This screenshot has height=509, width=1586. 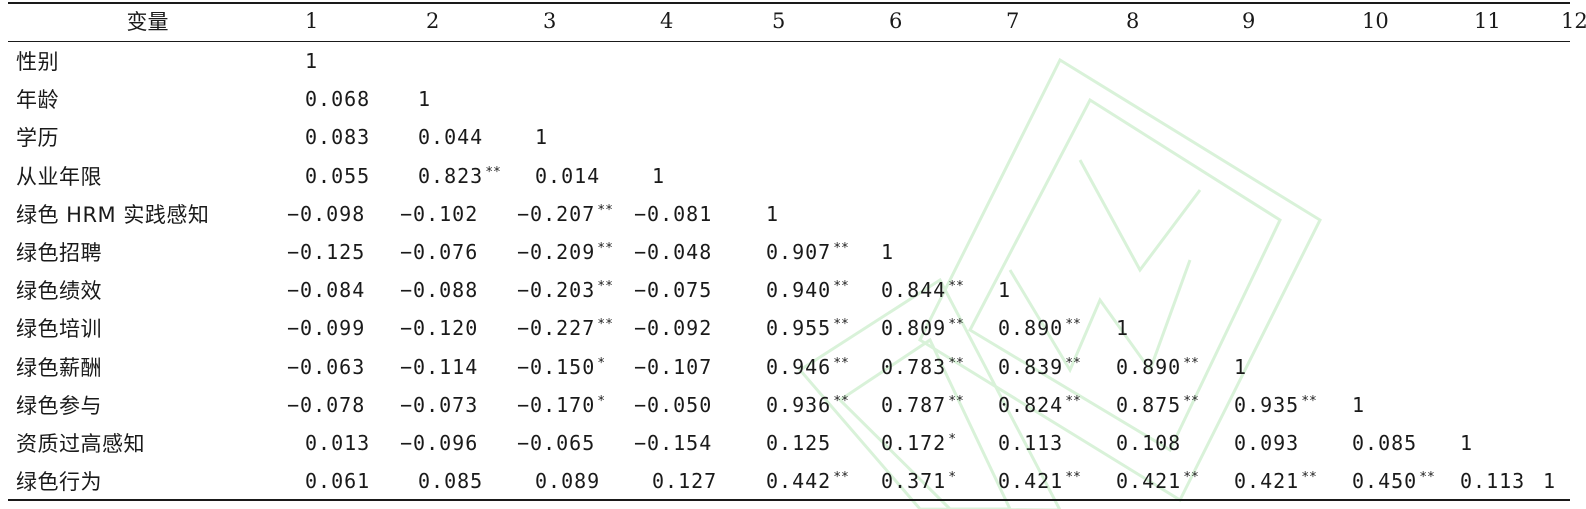 What do you see at coordinates (789, 252) in the screenshot?
I see `table-row: 绿色招聘 −0.125 −0.076 −0.209 ** −0.048 0.907 ** 1` at bounding box center [789, 252].